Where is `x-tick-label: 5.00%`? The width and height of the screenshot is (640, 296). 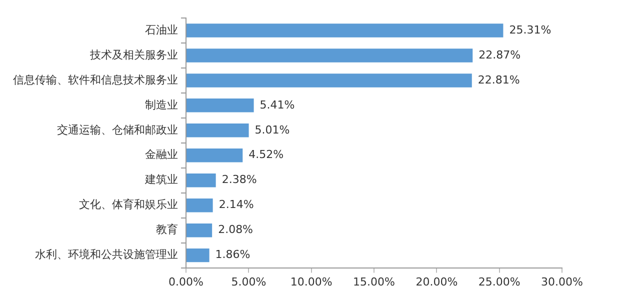 x-tick-label: 5.00% is located at coordinates (248, 281).